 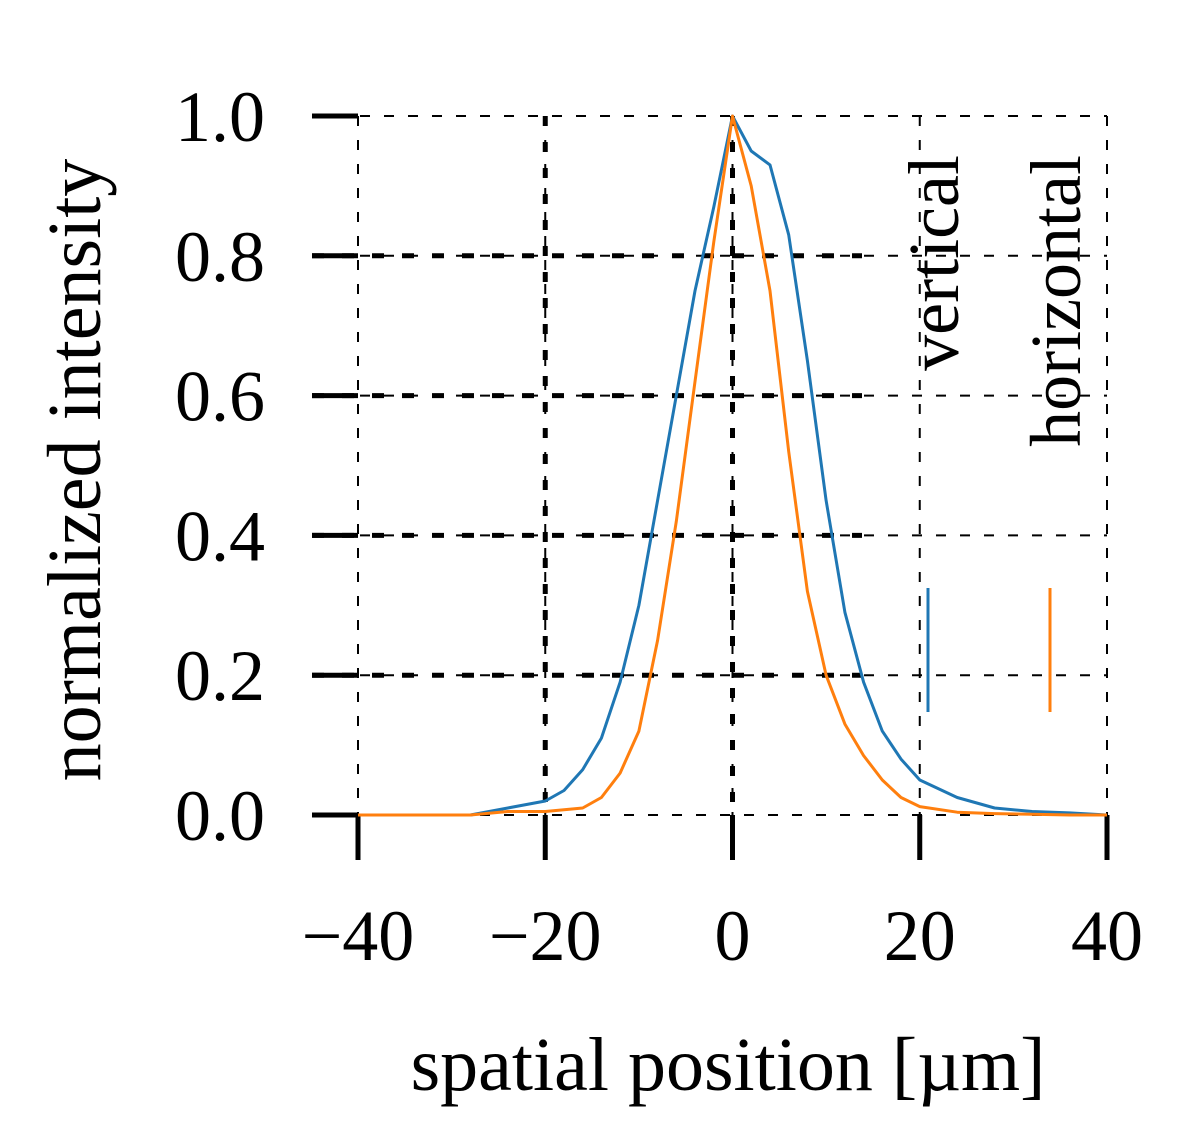 I want to click on x-tick-label: −40, so click(x=358, y=936).